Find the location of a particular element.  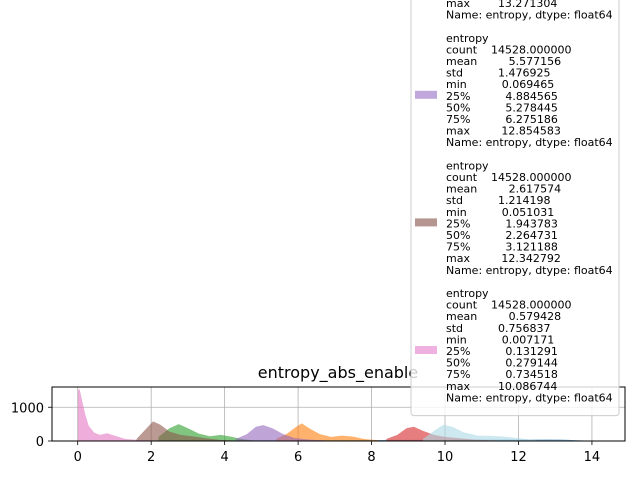

legend-line: 25% 4.884565 is located at coordinates (502, 96).